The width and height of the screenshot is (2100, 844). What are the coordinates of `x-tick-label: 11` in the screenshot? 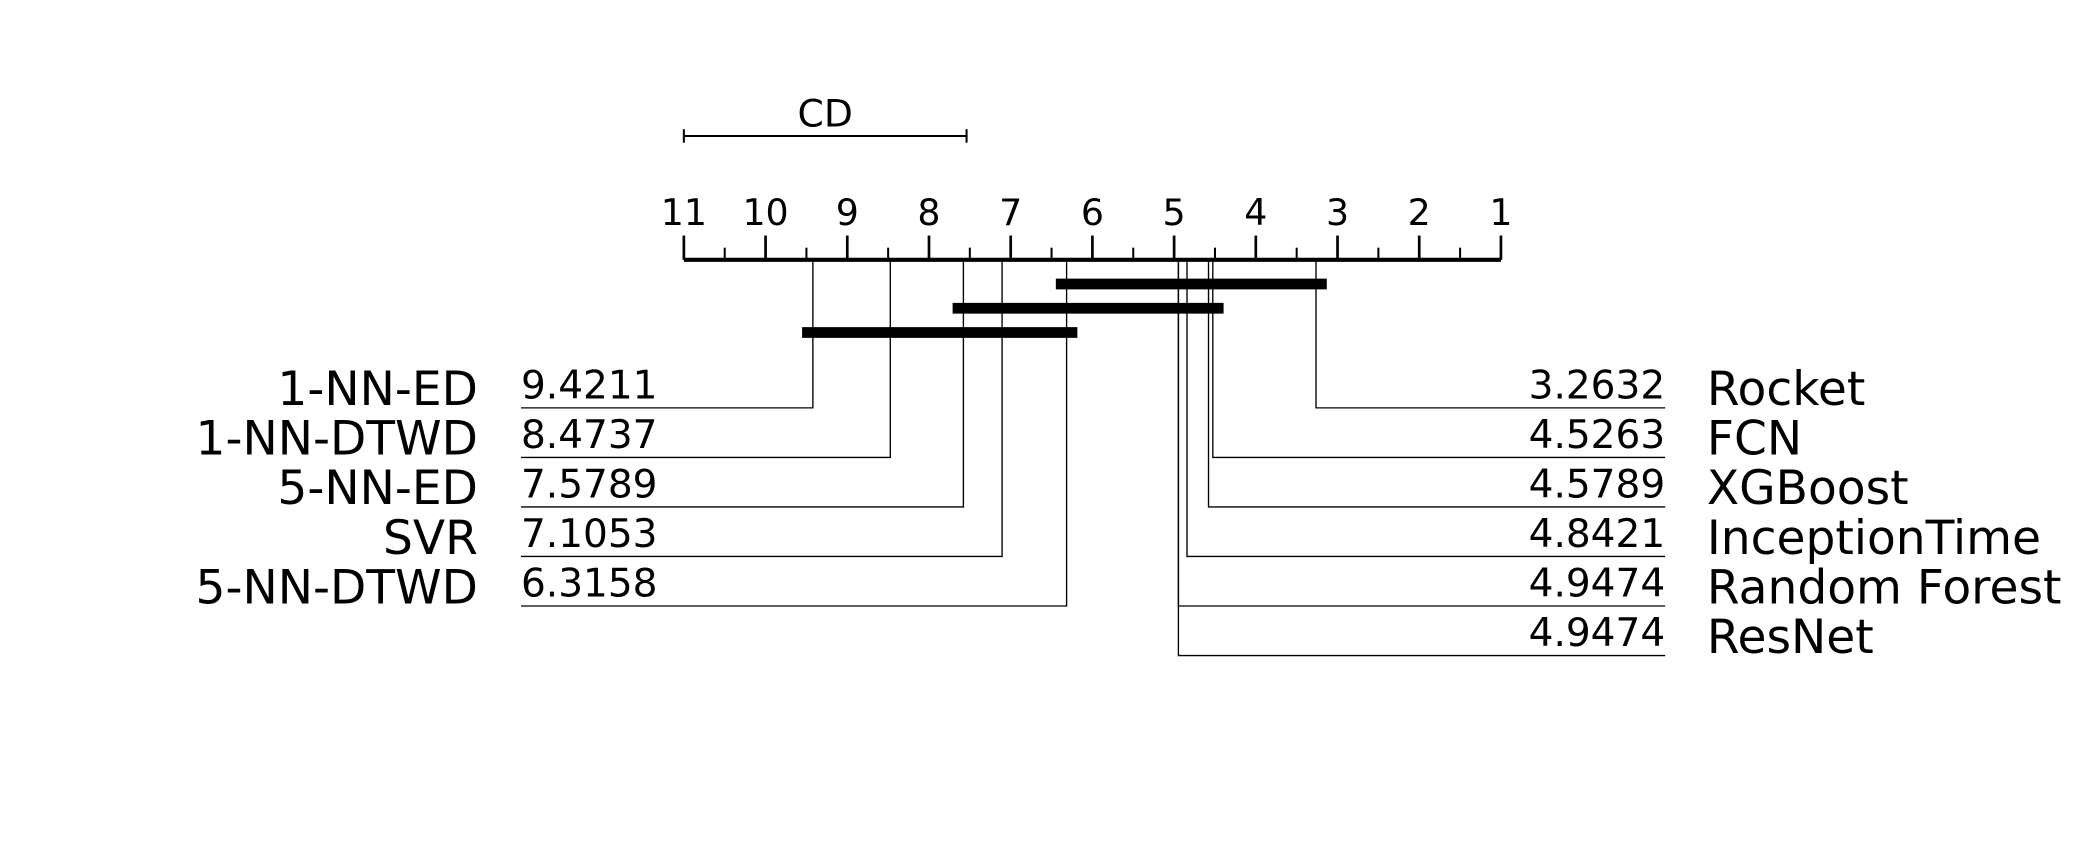 It's located at (684, 212).